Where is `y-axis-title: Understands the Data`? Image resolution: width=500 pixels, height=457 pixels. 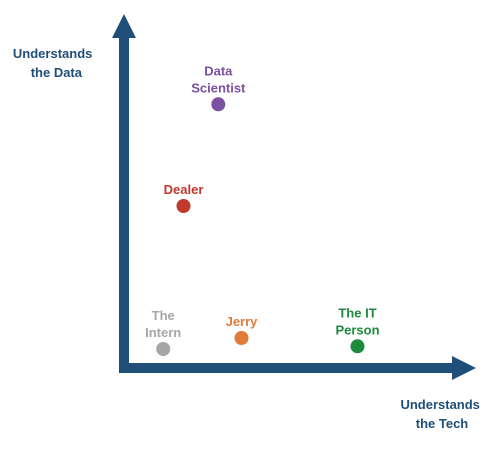 y-axis-title: Understands the Data is located at coordinates (54, 63).